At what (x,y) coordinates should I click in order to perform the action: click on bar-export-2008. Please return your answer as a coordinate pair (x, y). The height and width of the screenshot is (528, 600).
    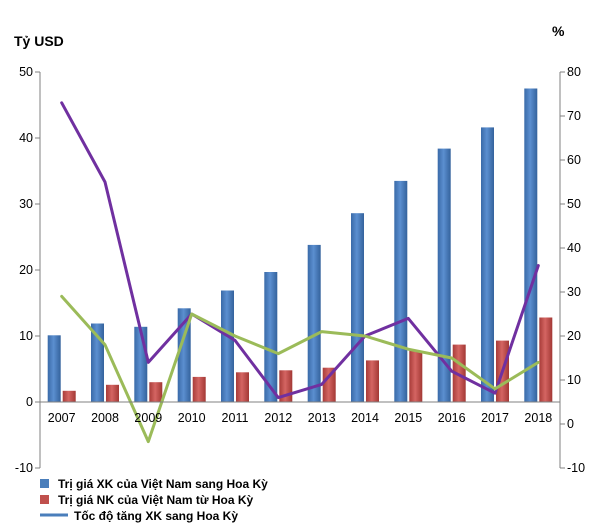
    Looking at the image, I should click on (97, 362).